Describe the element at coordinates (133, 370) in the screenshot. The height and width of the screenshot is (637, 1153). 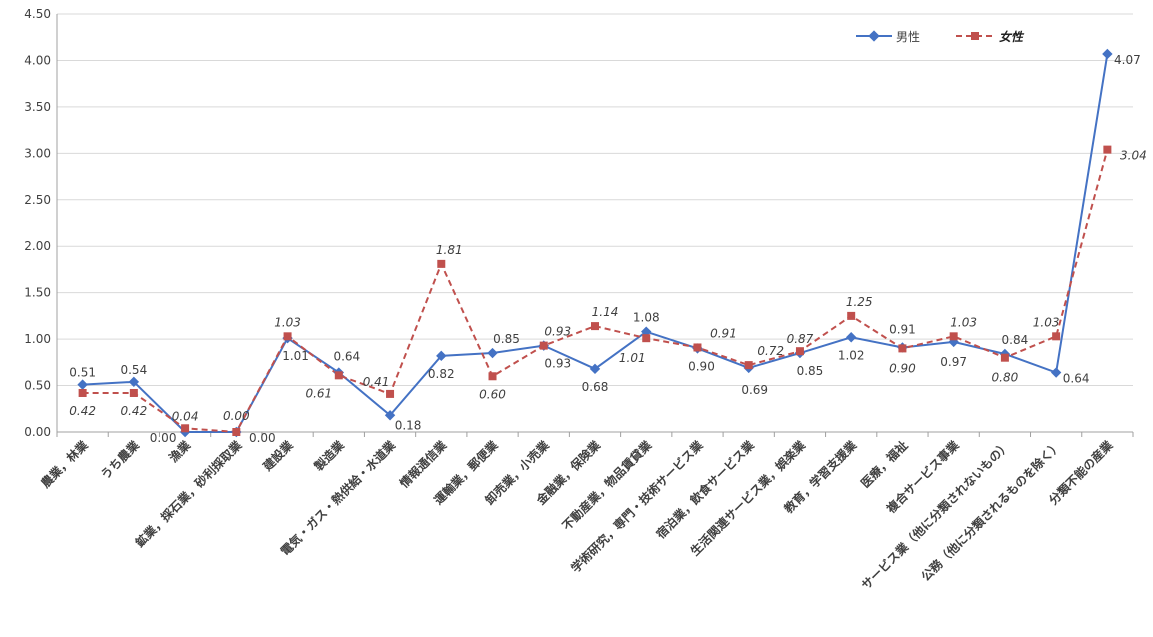
I see `male-data-label: 0.54` at that location.